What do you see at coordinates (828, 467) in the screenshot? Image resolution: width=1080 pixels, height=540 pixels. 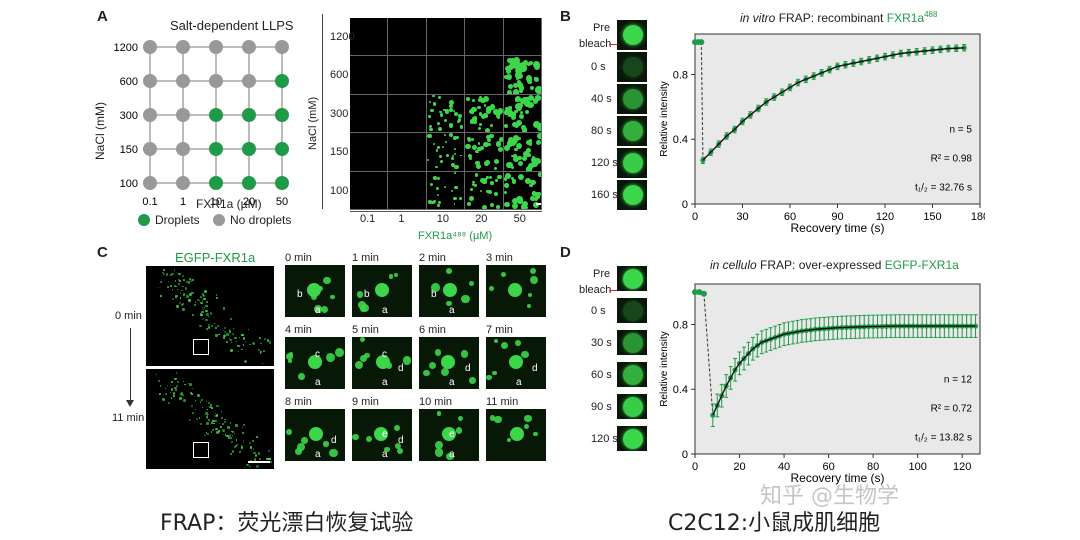 I see `chart-d-xtick: 60` at bounding box center [828, 467].